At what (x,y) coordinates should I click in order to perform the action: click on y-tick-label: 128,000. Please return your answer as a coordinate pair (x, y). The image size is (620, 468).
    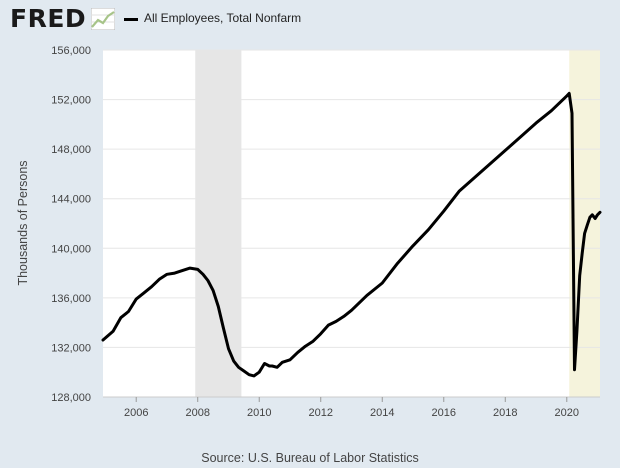
    Looking at the image, I should click on (71, 398).